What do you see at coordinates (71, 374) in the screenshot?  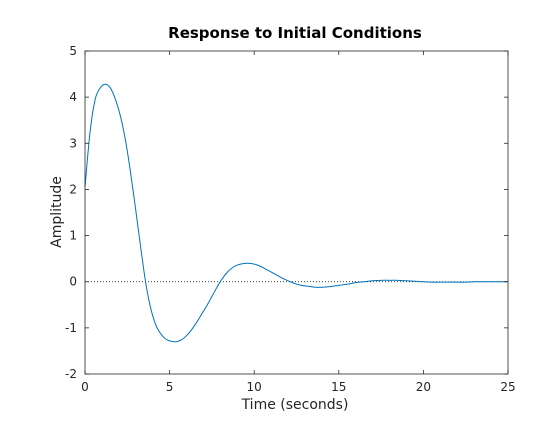 I see `y-tick-label: -2` at bounding box center [71, 374].